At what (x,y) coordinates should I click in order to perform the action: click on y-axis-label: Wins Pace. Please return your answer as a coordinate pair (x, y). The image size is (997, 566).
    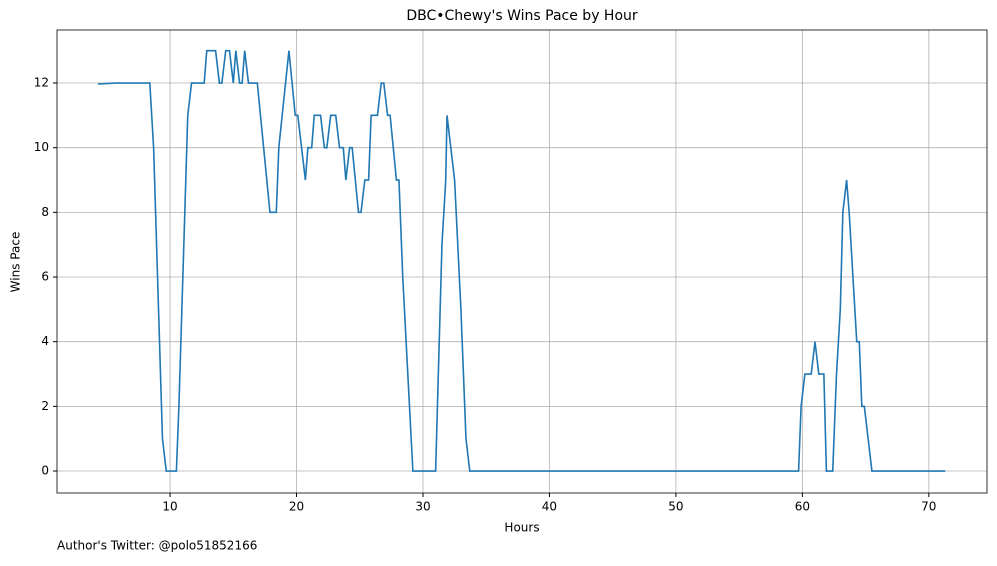
    Looking at the image, I should click on (16, 262).